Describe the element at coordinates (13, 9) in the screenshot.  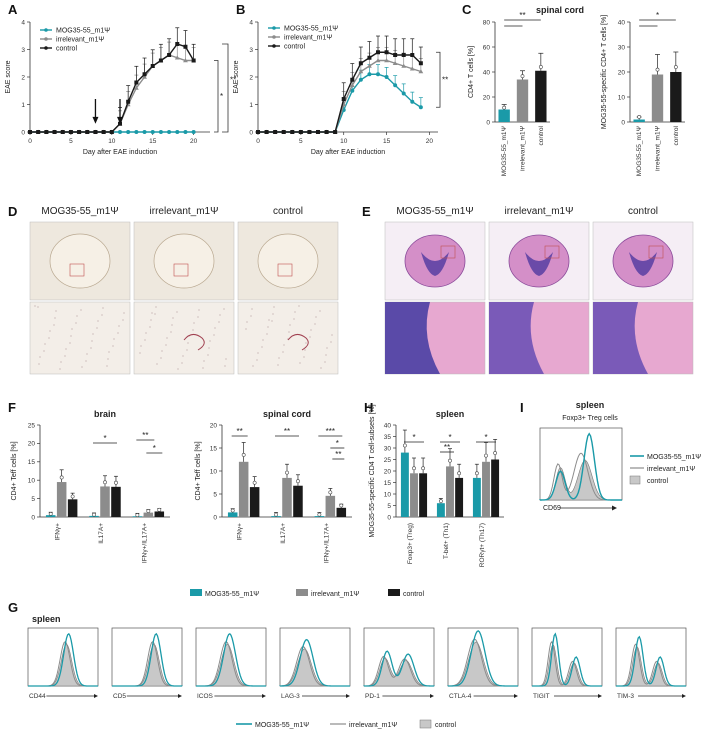
I see `panel-letter-a: A` at that location.